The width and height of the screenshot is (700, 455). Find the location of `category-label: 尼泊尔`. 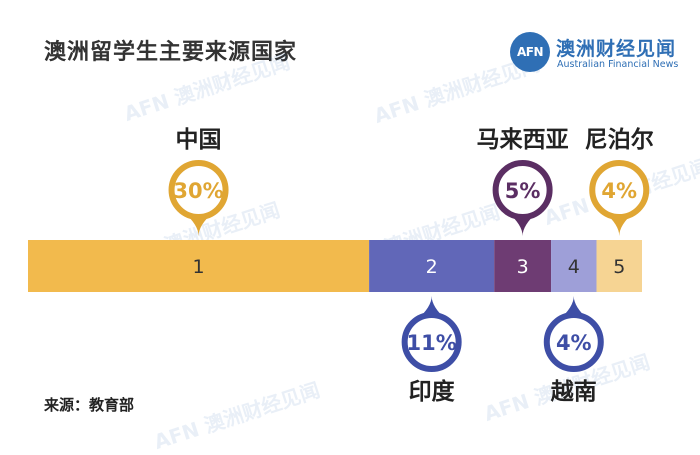

category-label: 尼泊尔 is located at coordinates (619, 139).